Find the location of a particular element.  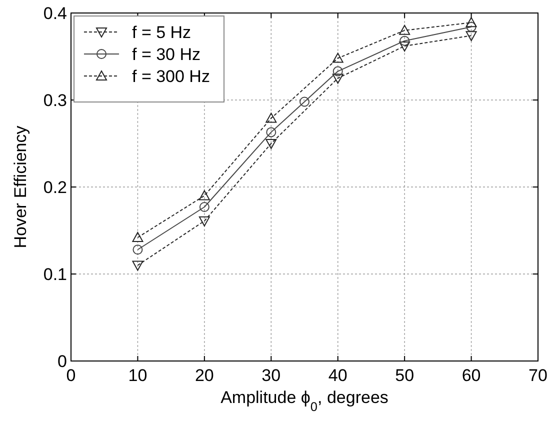

x-tick-label: 60 is located at coordinates (471, 375).